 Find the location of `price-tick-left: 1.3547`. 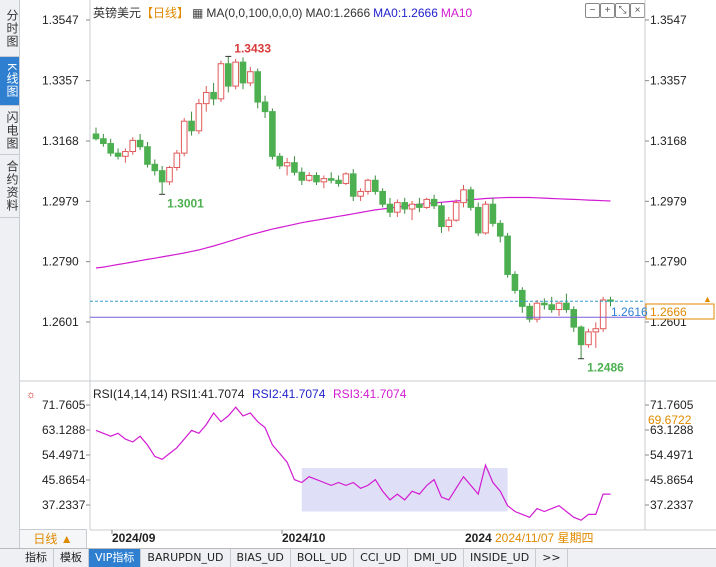

price-tick-left: 1.3547 is located at coordinates (60, 20).